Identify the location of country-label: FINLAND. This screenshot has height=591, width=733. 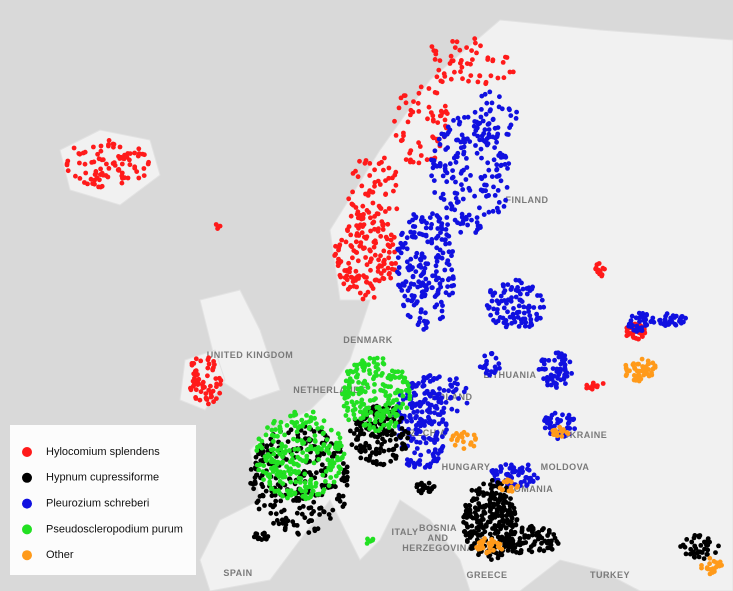
(527, 200).